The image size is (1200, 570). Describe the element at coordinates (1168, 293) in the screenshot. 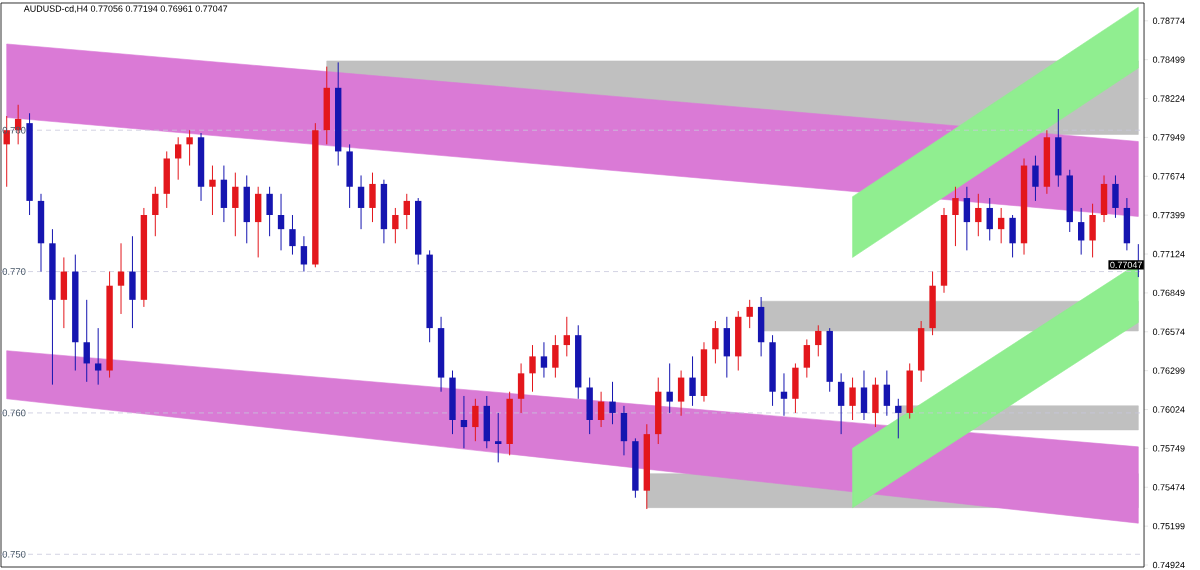

I see `y-tick-label: 0.76849` at that location.